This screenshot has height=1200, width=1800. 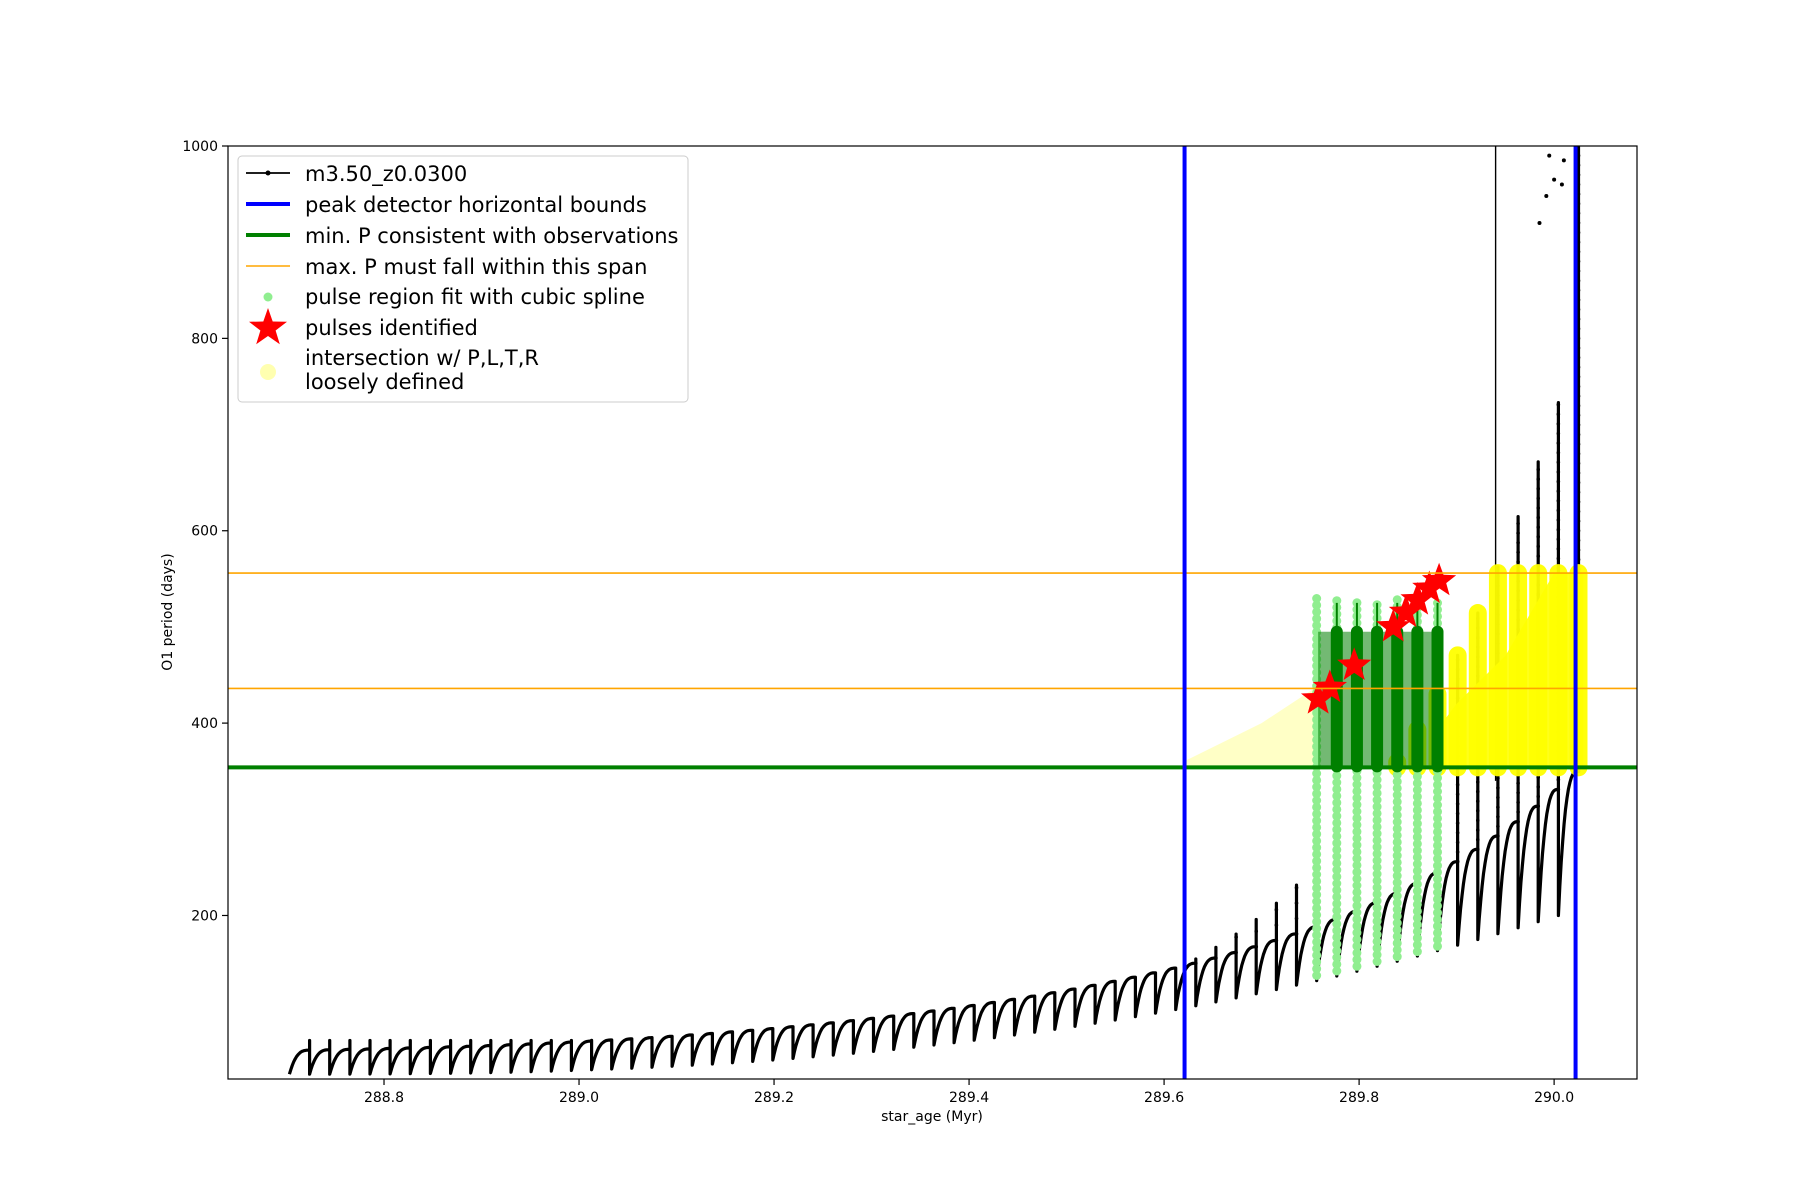 I want to click on x-tick-label: 288.8, so click(x=384, y=1098).